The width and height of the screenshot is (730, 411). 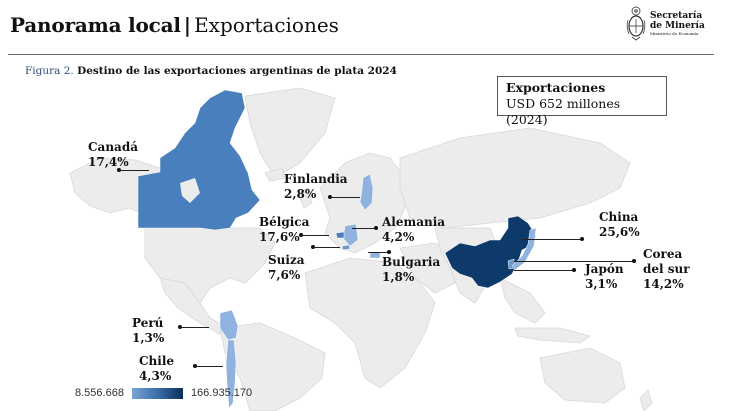 What do you see at coordinates (574, 270) in the screenshot?
I see `leader-dot-japan` at bounding box center [574, 270].